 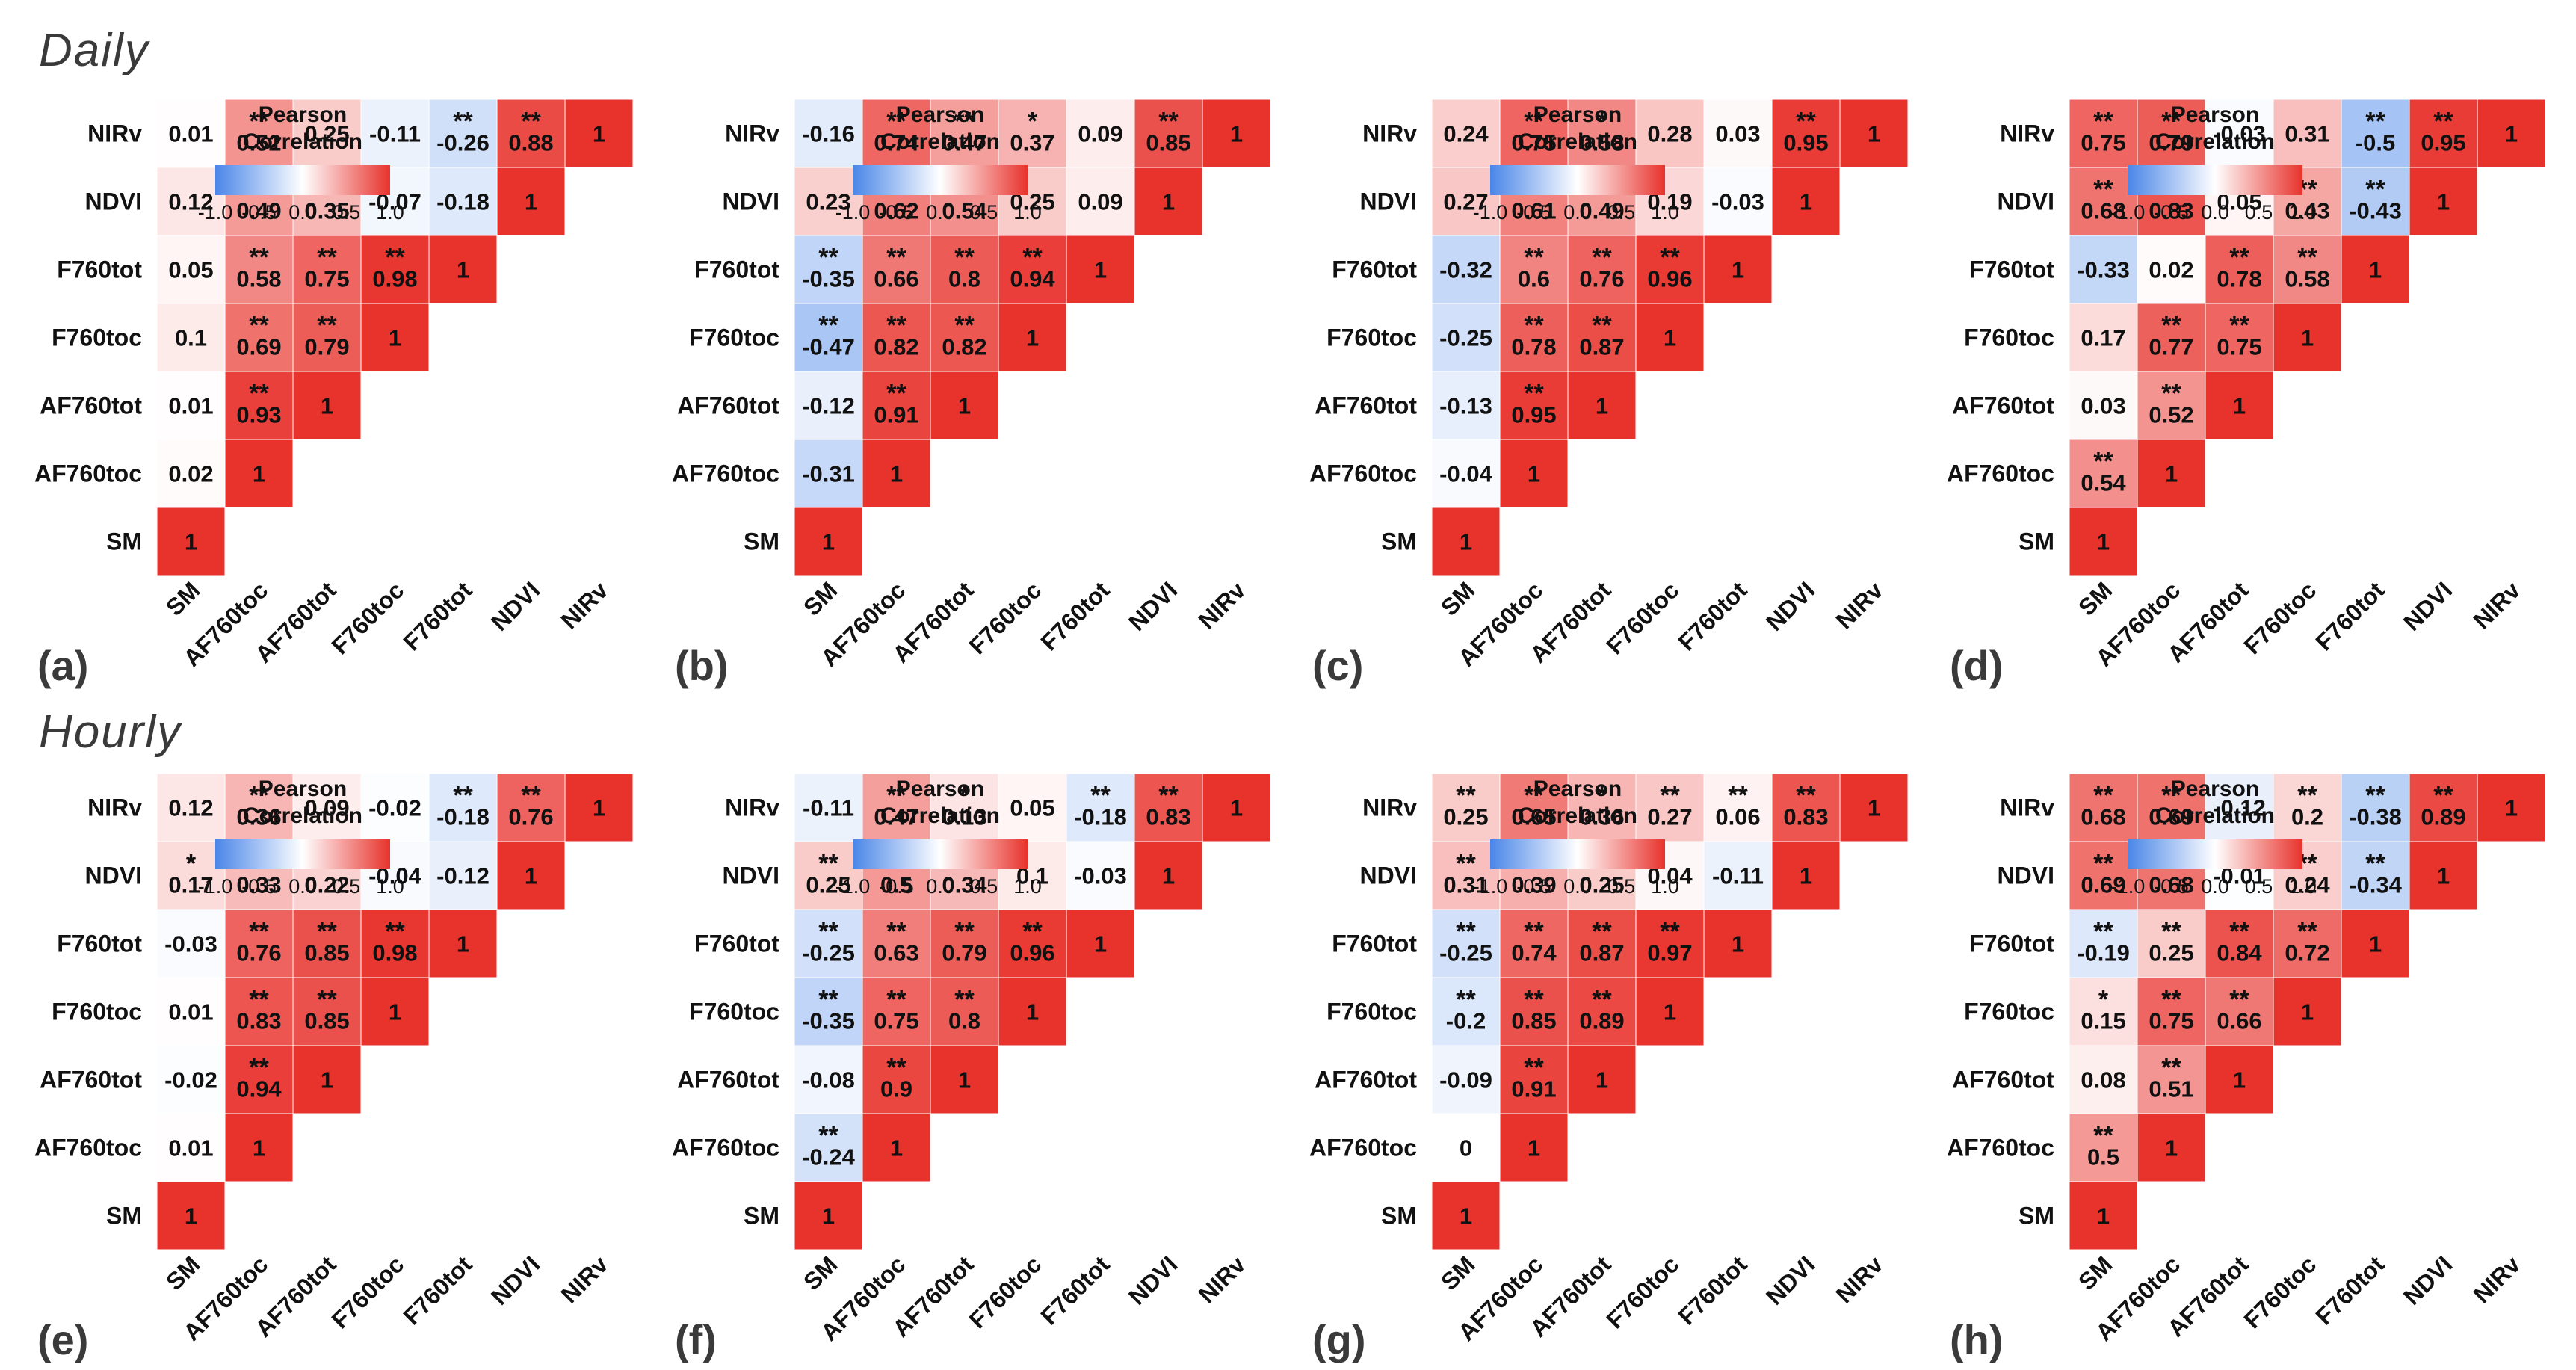 I want to click on diag-value-ndvi: 1, so click(x=1169, y=202).